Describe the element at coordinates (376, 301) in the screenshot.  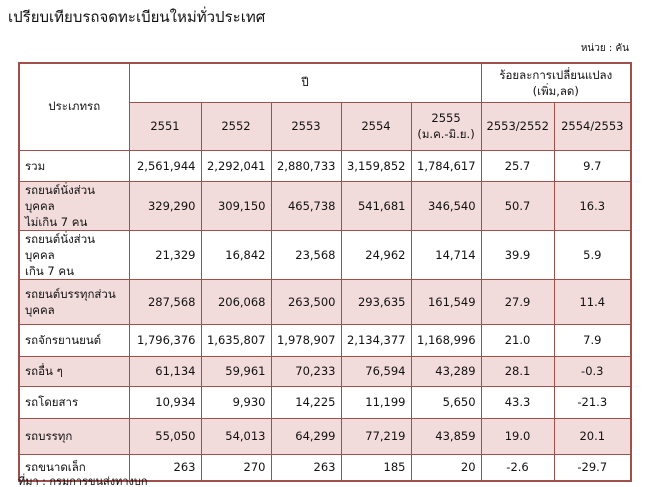
I see `value-cell: 293,635` at that location.